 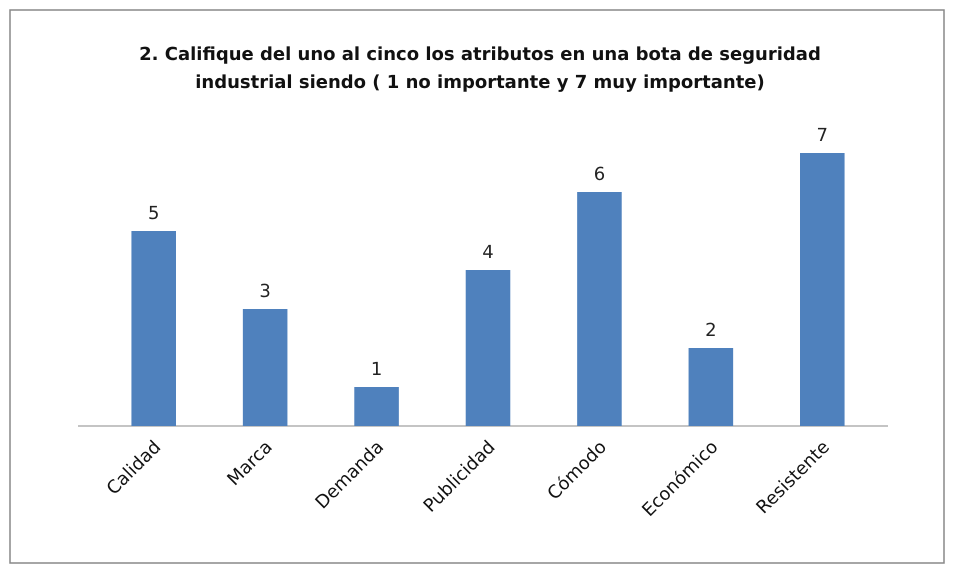 What do you see at coordinates (711, 330) in the screenshot?
I see `data-label: 2` at bounding box center [711, 330].